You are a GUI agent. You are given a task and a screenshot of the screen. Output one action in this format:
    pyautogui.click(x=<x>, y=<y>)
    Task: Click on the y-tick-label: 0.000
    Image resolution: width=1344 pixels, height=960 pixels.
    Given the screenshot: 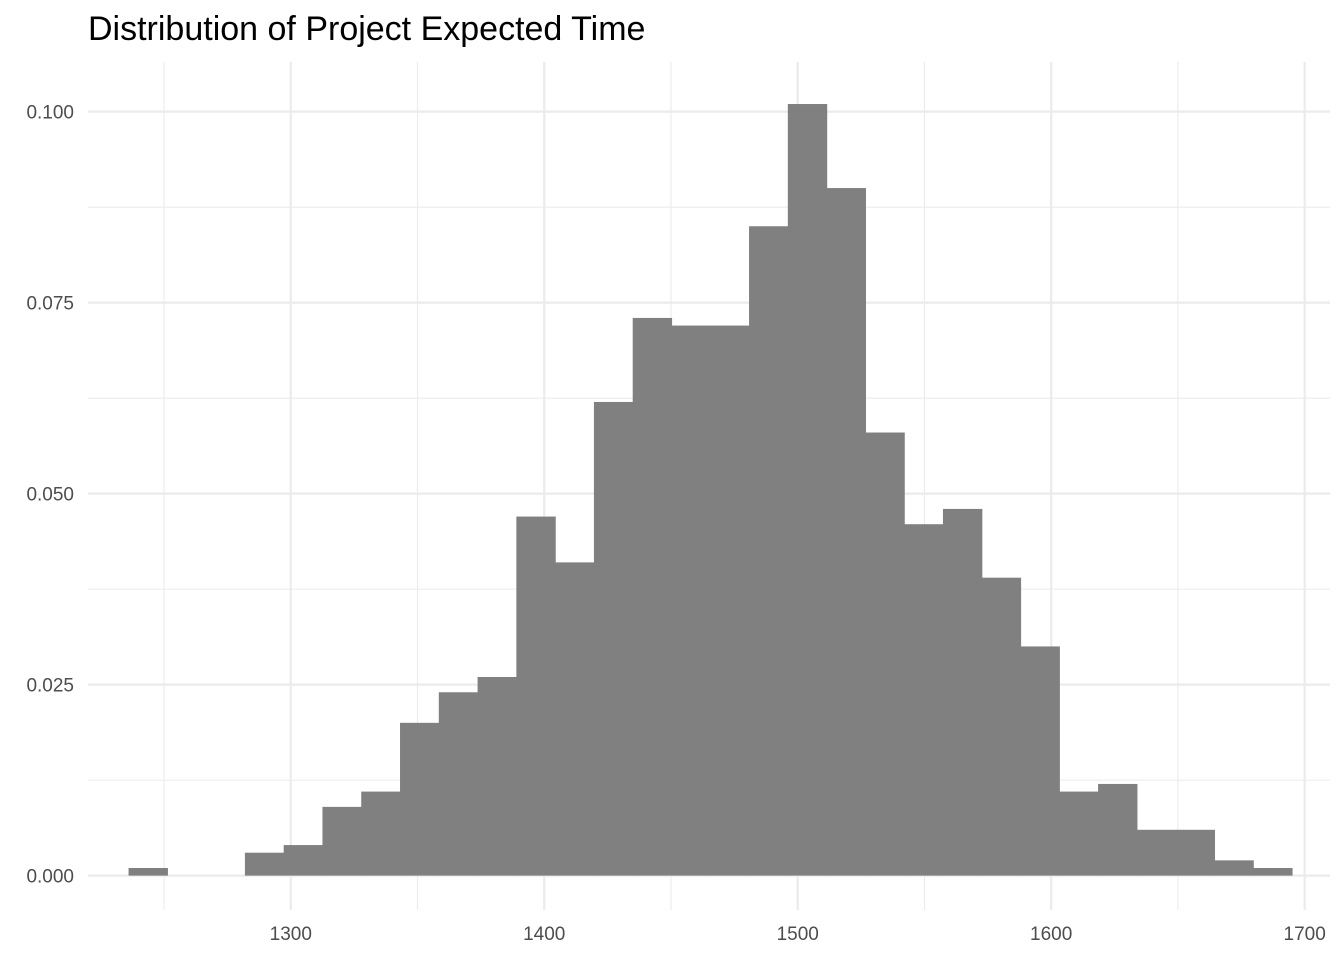 What is the action you would take?
    pyautogui.click(x=50, y=877)
    